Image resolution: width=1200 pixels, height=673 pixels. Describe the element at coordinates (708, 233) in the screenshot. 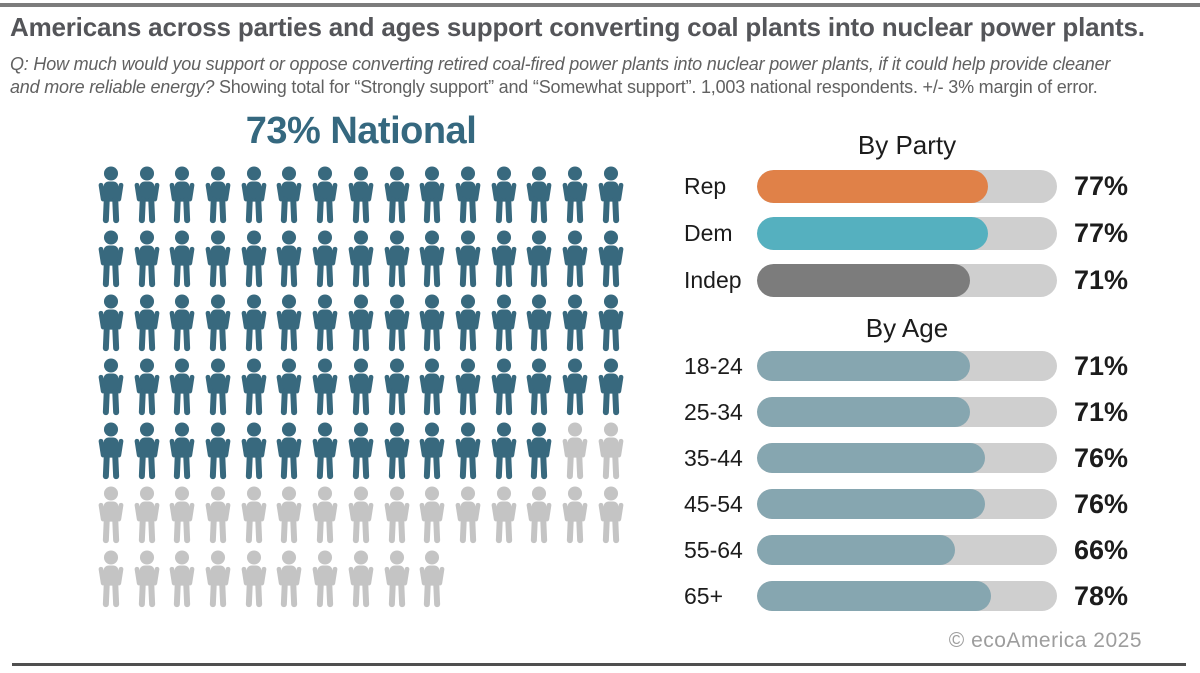

I see `party-bar-label: Dem` at that location.